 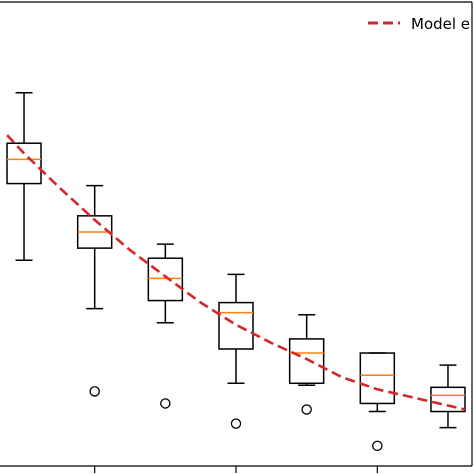 What do you see at coordinates (236, 325) in the screenshot?
I see `box-3-iqr` at bounding box center [236, 325].